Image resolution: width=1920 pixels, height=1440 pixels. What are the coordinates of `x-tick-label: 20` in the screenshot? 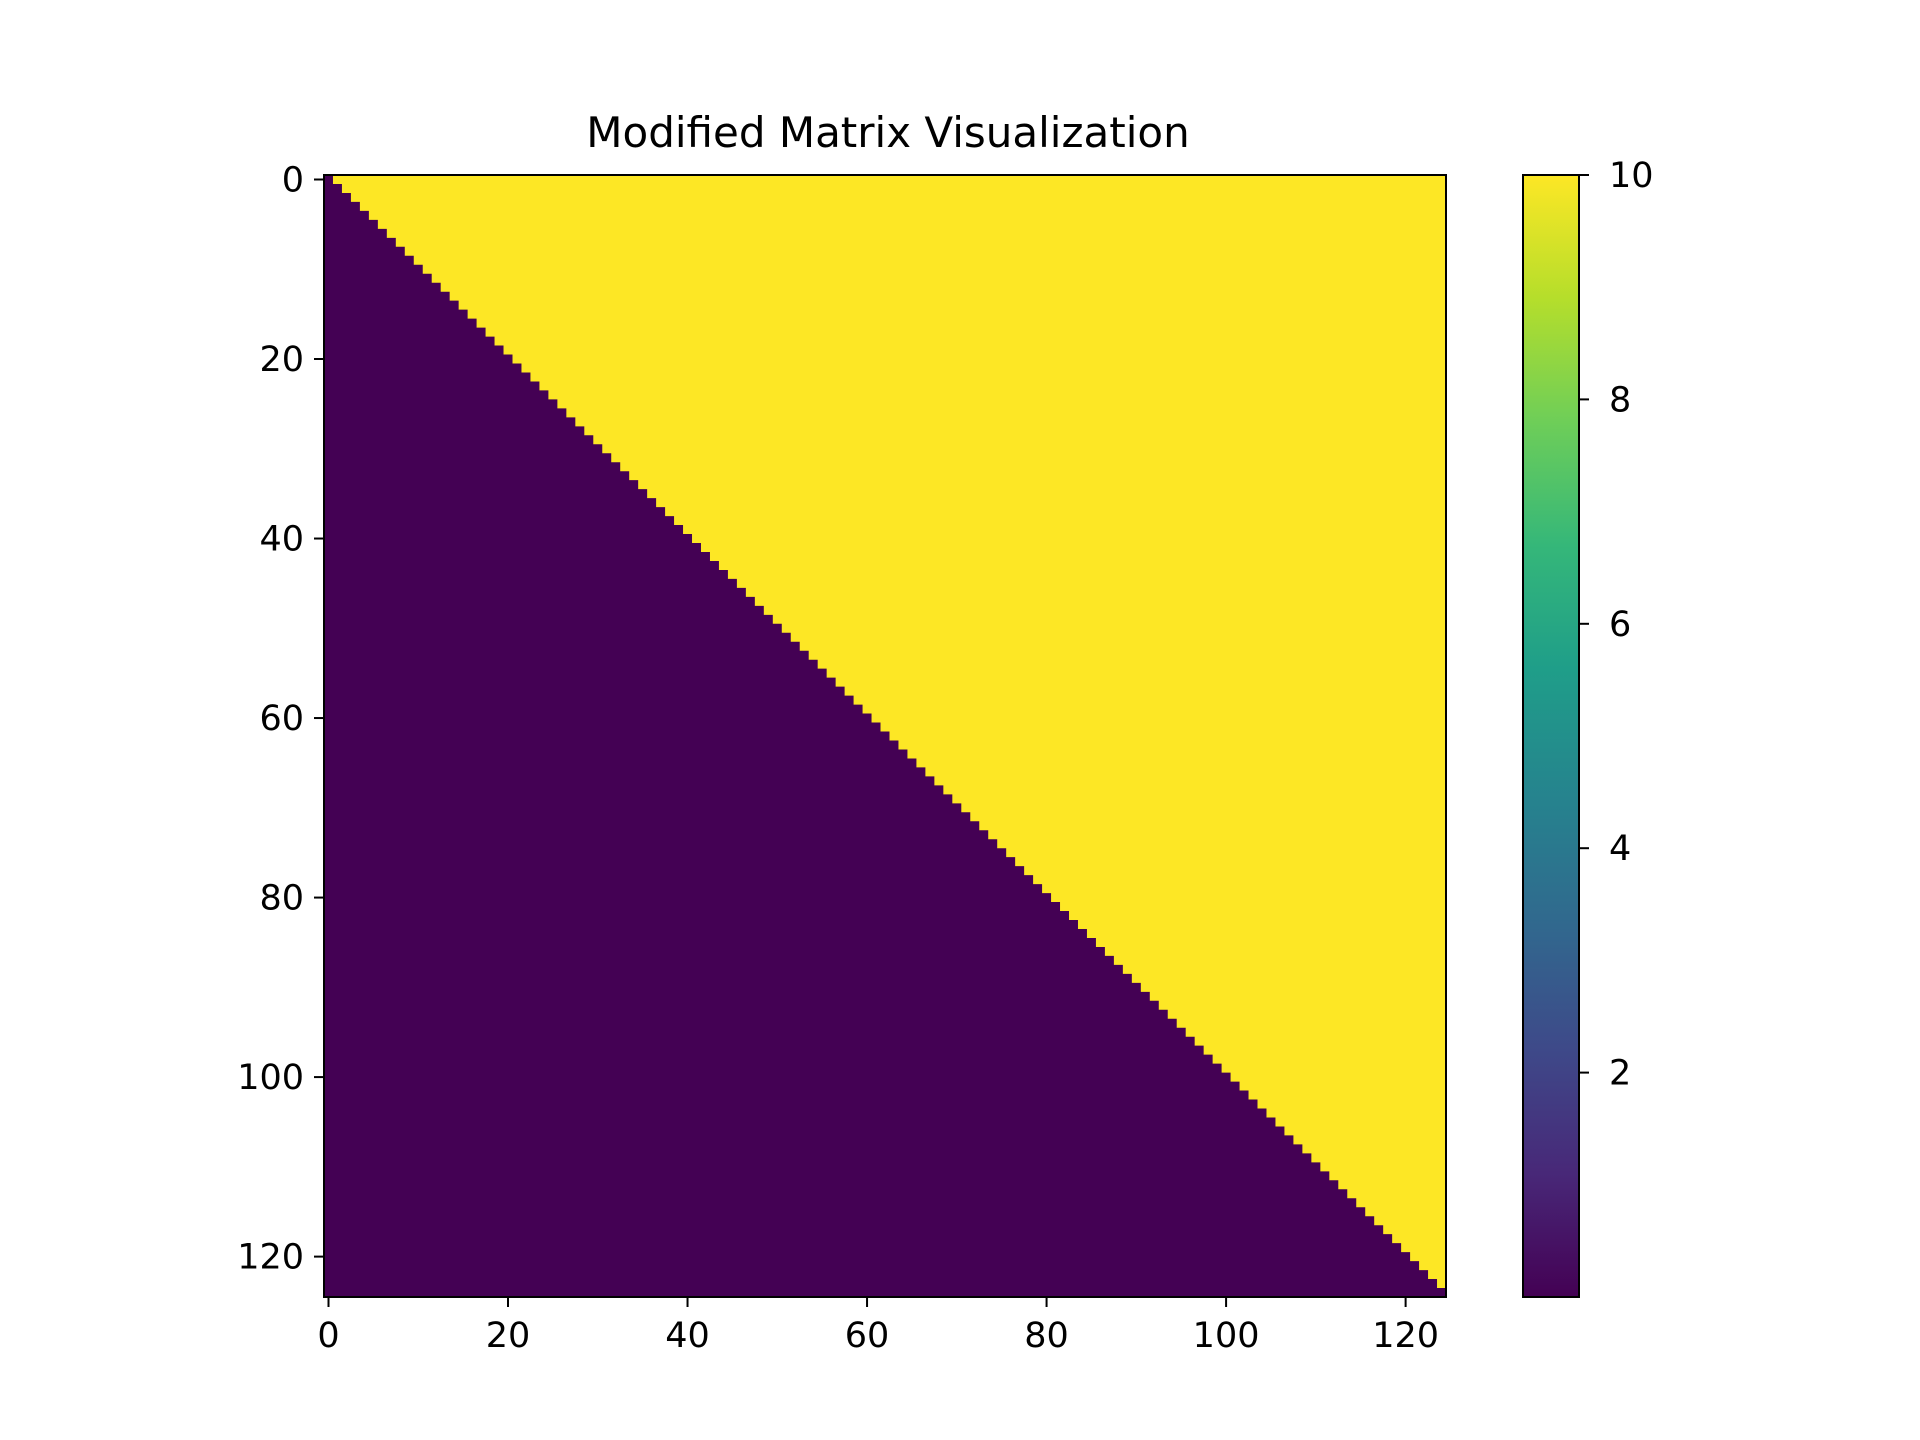 It's located at (508, 1336).